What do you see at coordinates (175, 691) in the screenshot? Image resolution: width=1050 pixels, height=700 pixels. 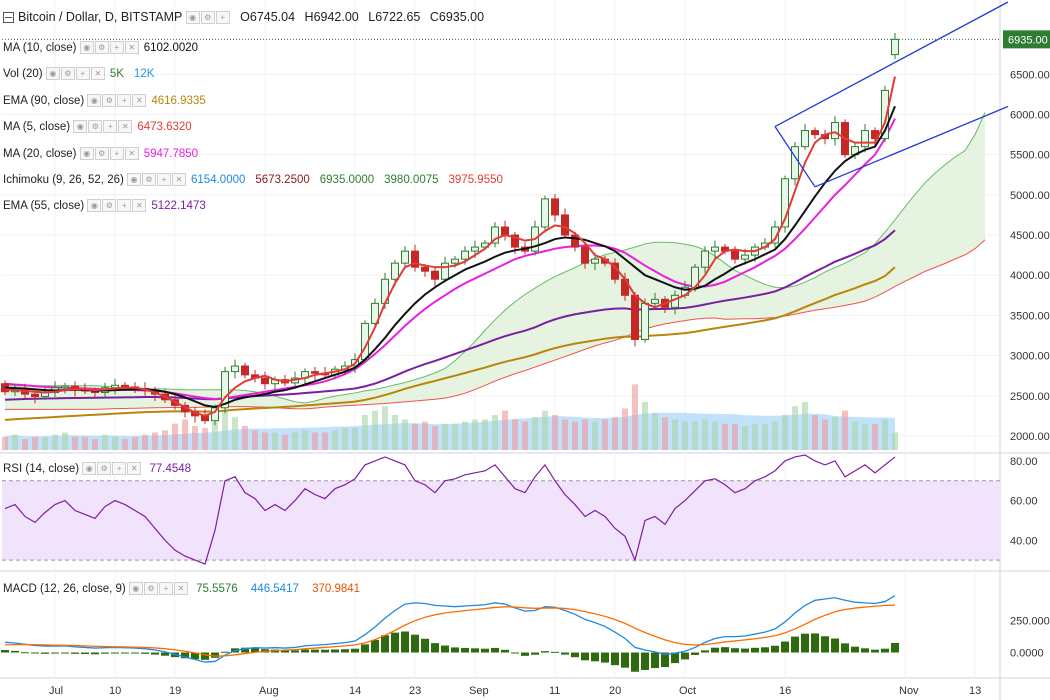 I see `x-tick-label: 19` at bounding box center [175, 691].